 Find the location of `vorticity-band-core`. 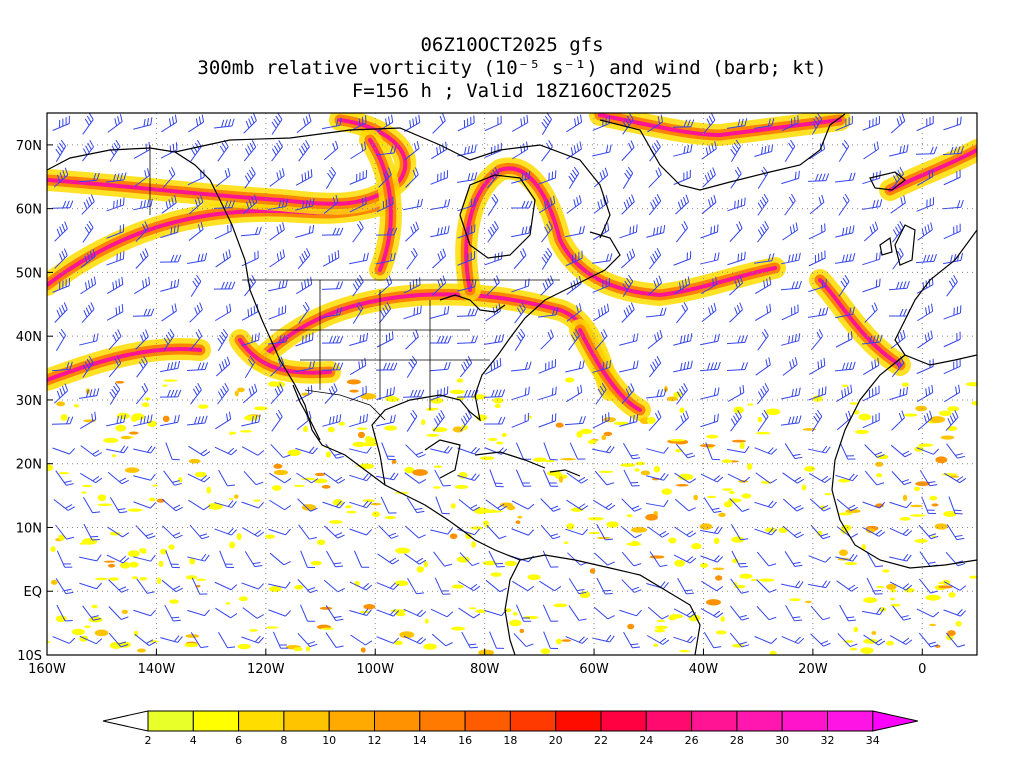

vorticity-band-core is located at coordinates (380, 205).